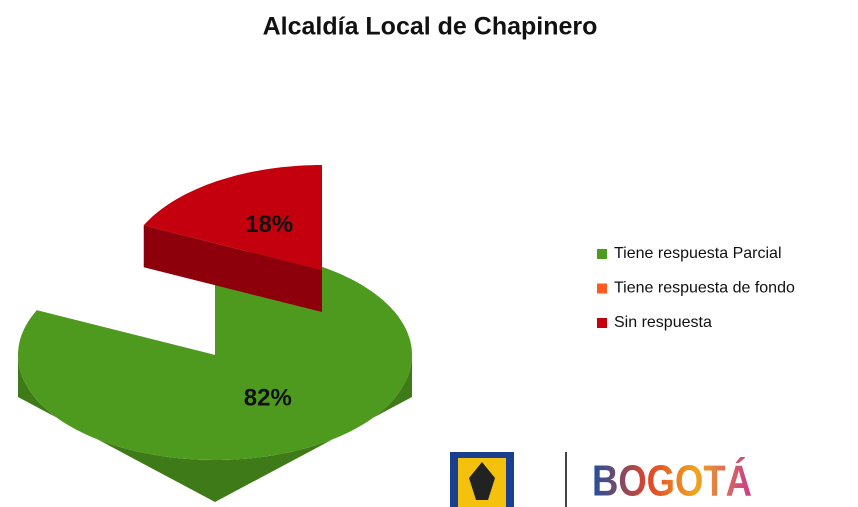 The width and height of the screenshot is (858, 507). What do you see at coordinates (268, 398) in the screenshot?
I see `data-label: 82%` at bounding box center [268, 398].